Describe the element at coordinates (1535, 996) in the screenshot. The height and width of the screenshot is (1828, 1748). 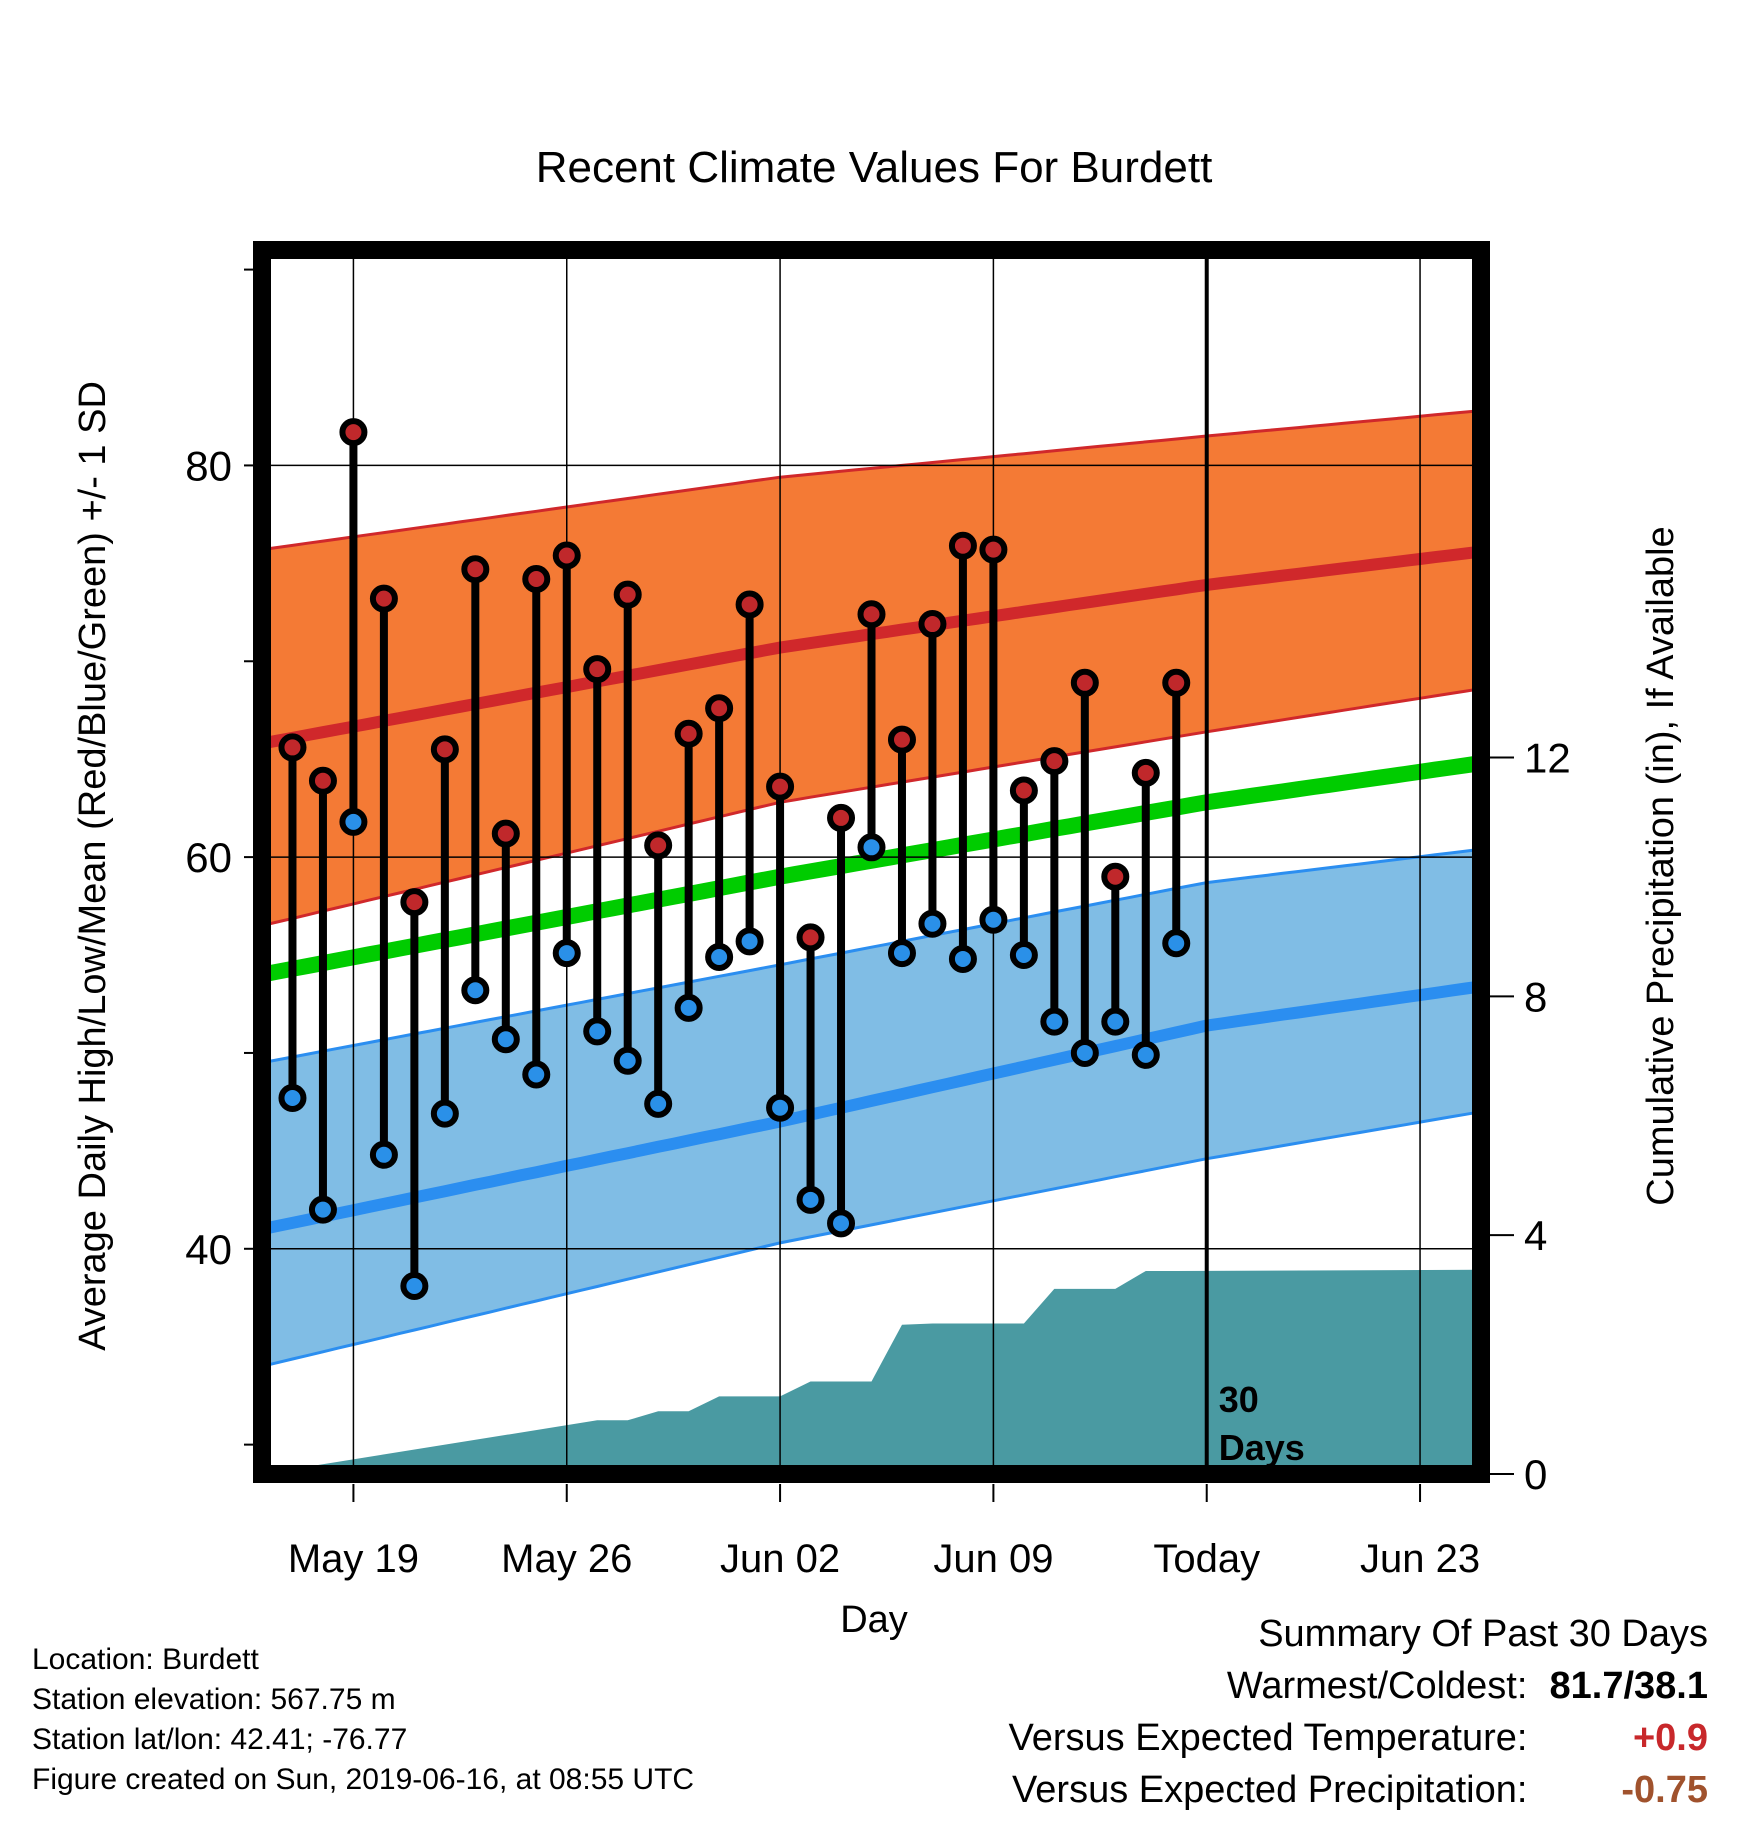
I see `y2-tick-label: 8` at that location.